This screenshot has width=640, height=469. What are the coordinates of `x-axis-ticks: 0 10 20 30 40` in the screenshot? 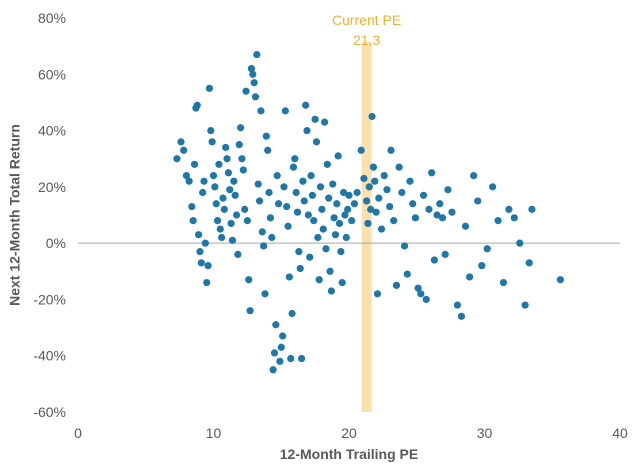 It's located at (351, 433).